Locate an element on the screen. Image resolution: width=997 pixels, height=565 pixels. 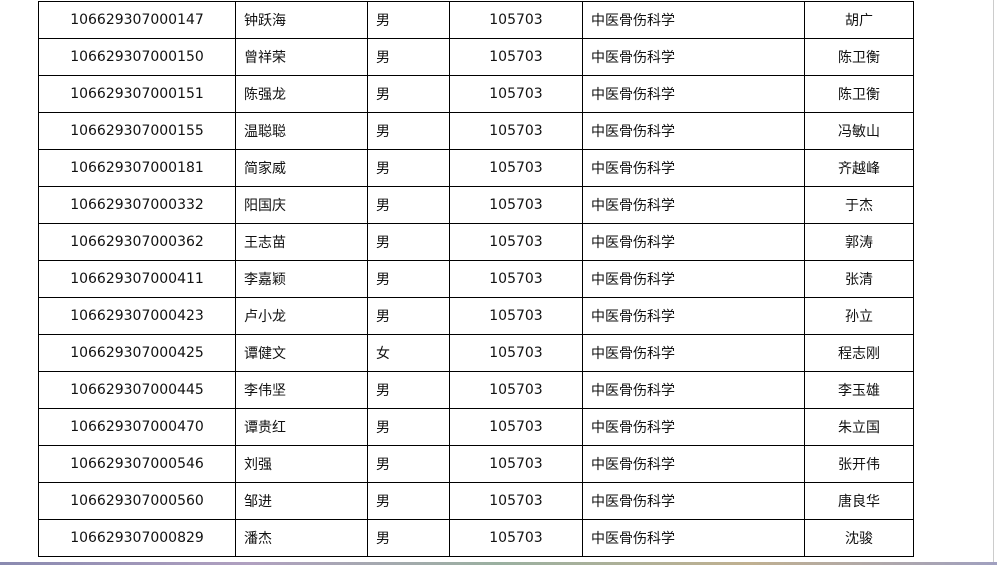
exam-id-cell: 106629307000181 is located at coordinates (137, 168).